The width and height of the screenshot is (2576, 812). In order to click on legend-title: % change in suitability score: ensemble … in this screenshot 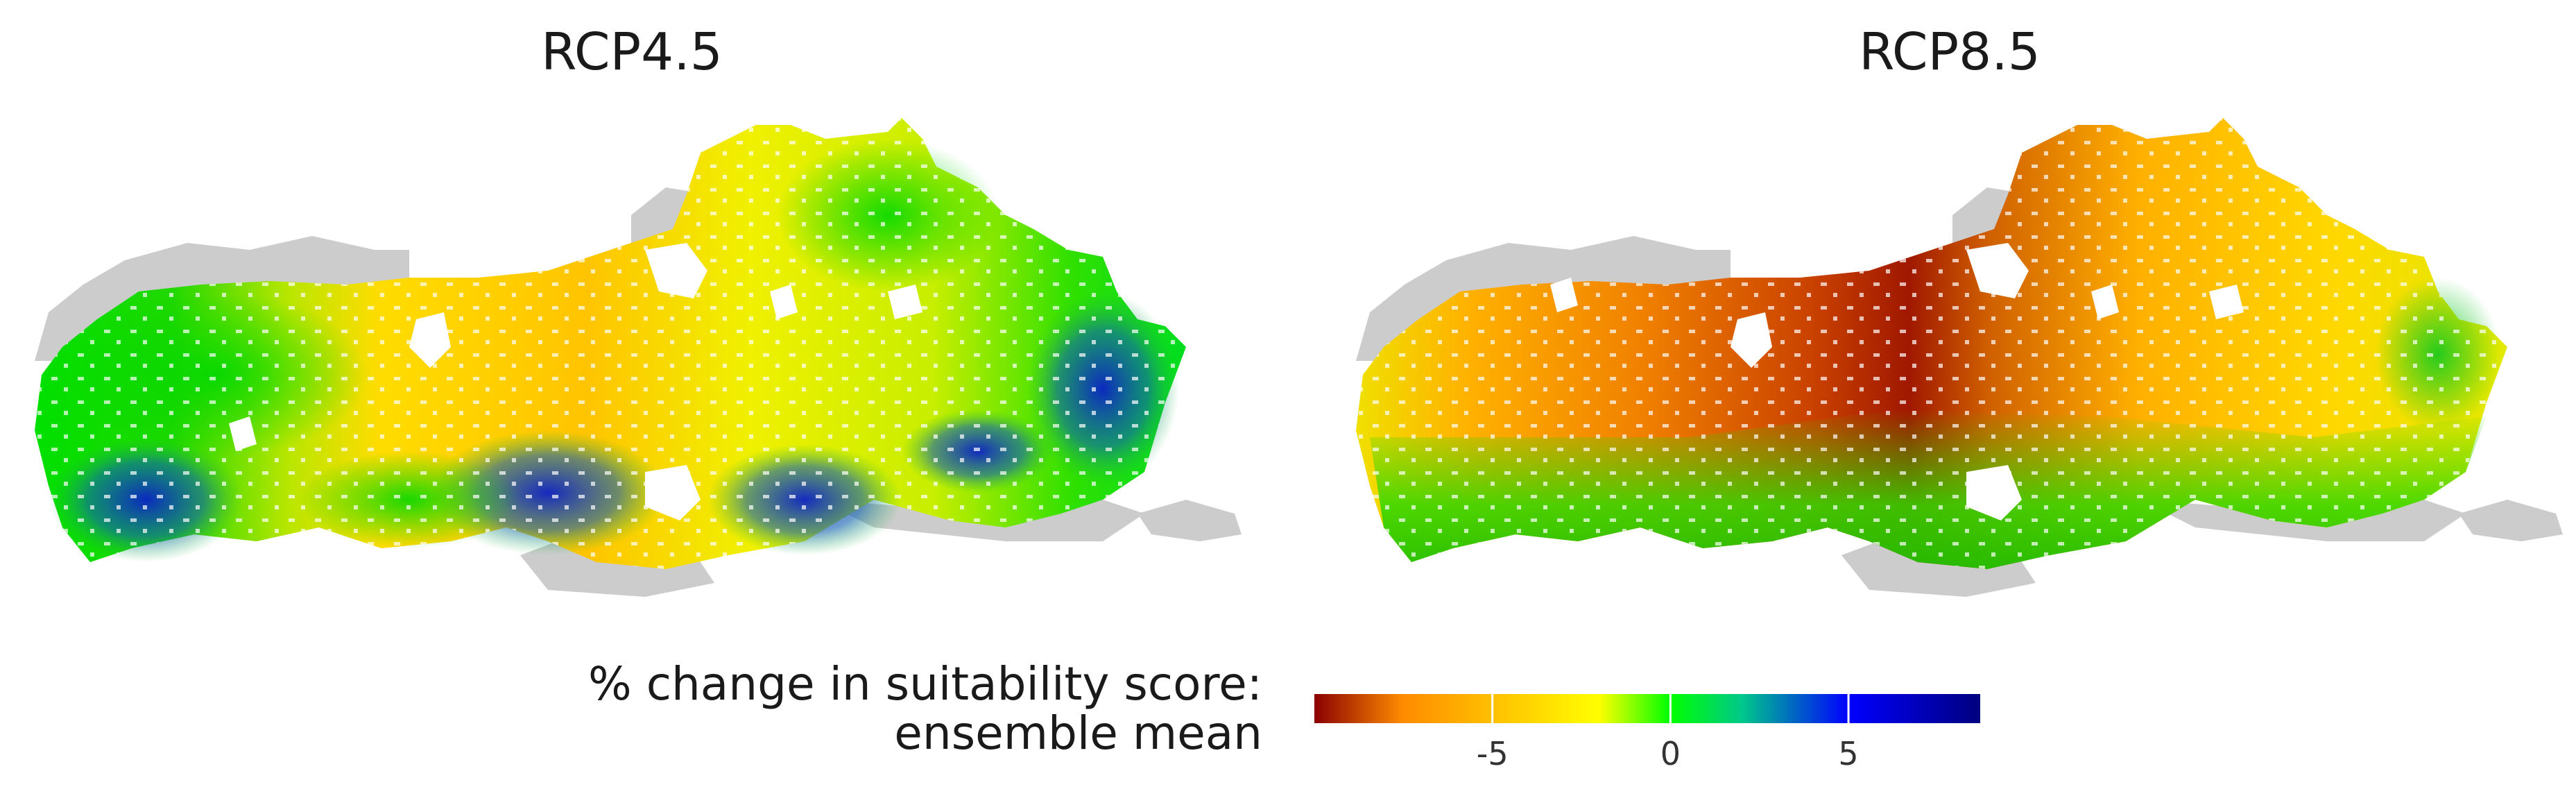, I will do `click(925, 709)`.